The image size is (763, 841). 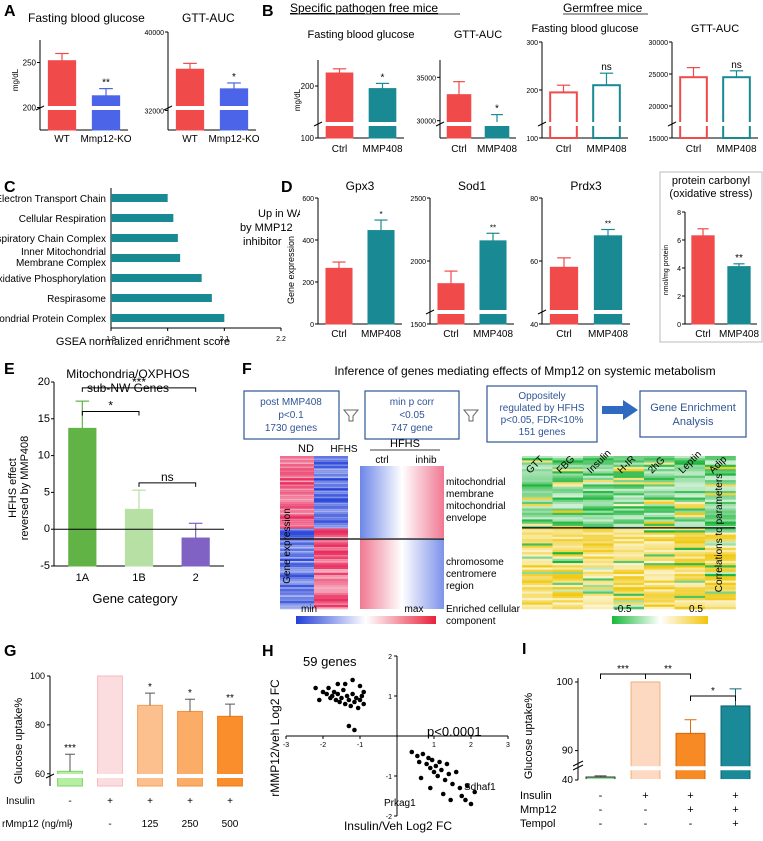 I want to click on svg-text: post MMP408, so click(x=291, y=402).